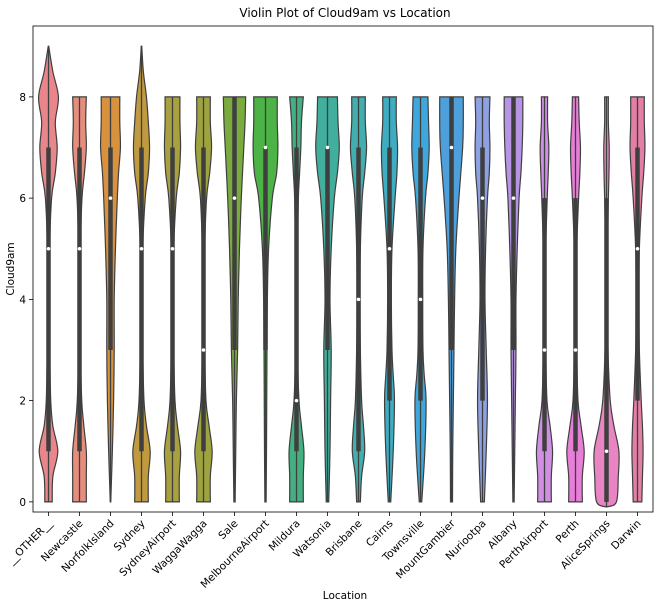  I want to click on y-axis-label: Cloud9am, so click(11, 268).